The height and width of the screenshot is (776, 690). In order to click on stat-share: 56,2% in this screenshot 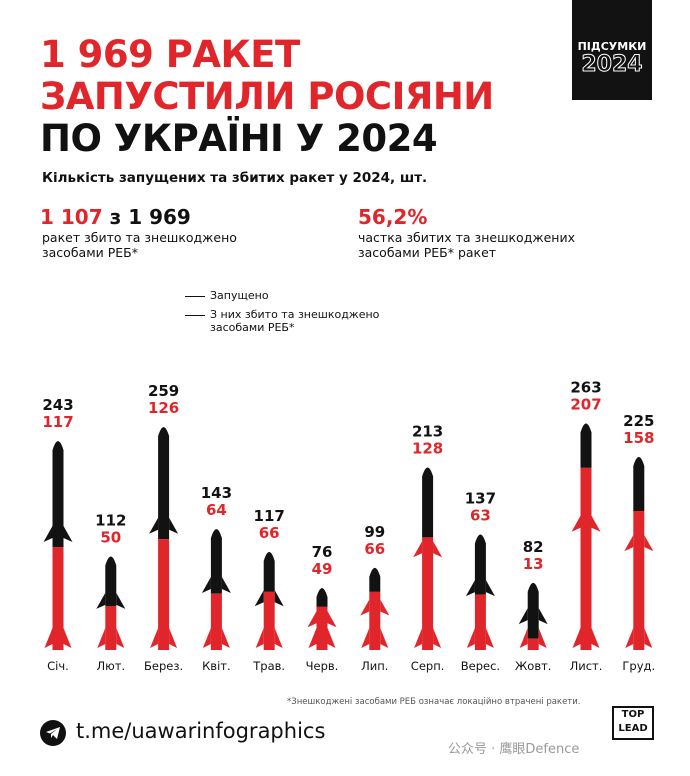, I will do `click(392, 217)`.